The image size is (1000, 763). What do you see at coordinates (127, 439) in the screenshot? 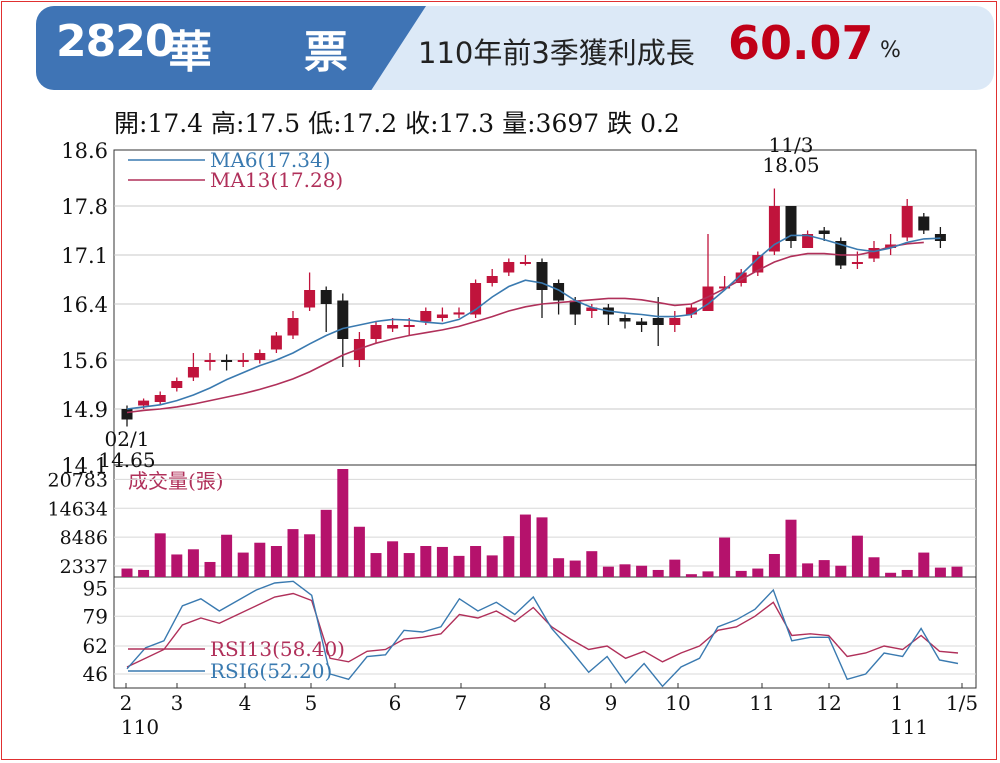
I see `annotation-date: 02/1` at bounding box center [127, 439].